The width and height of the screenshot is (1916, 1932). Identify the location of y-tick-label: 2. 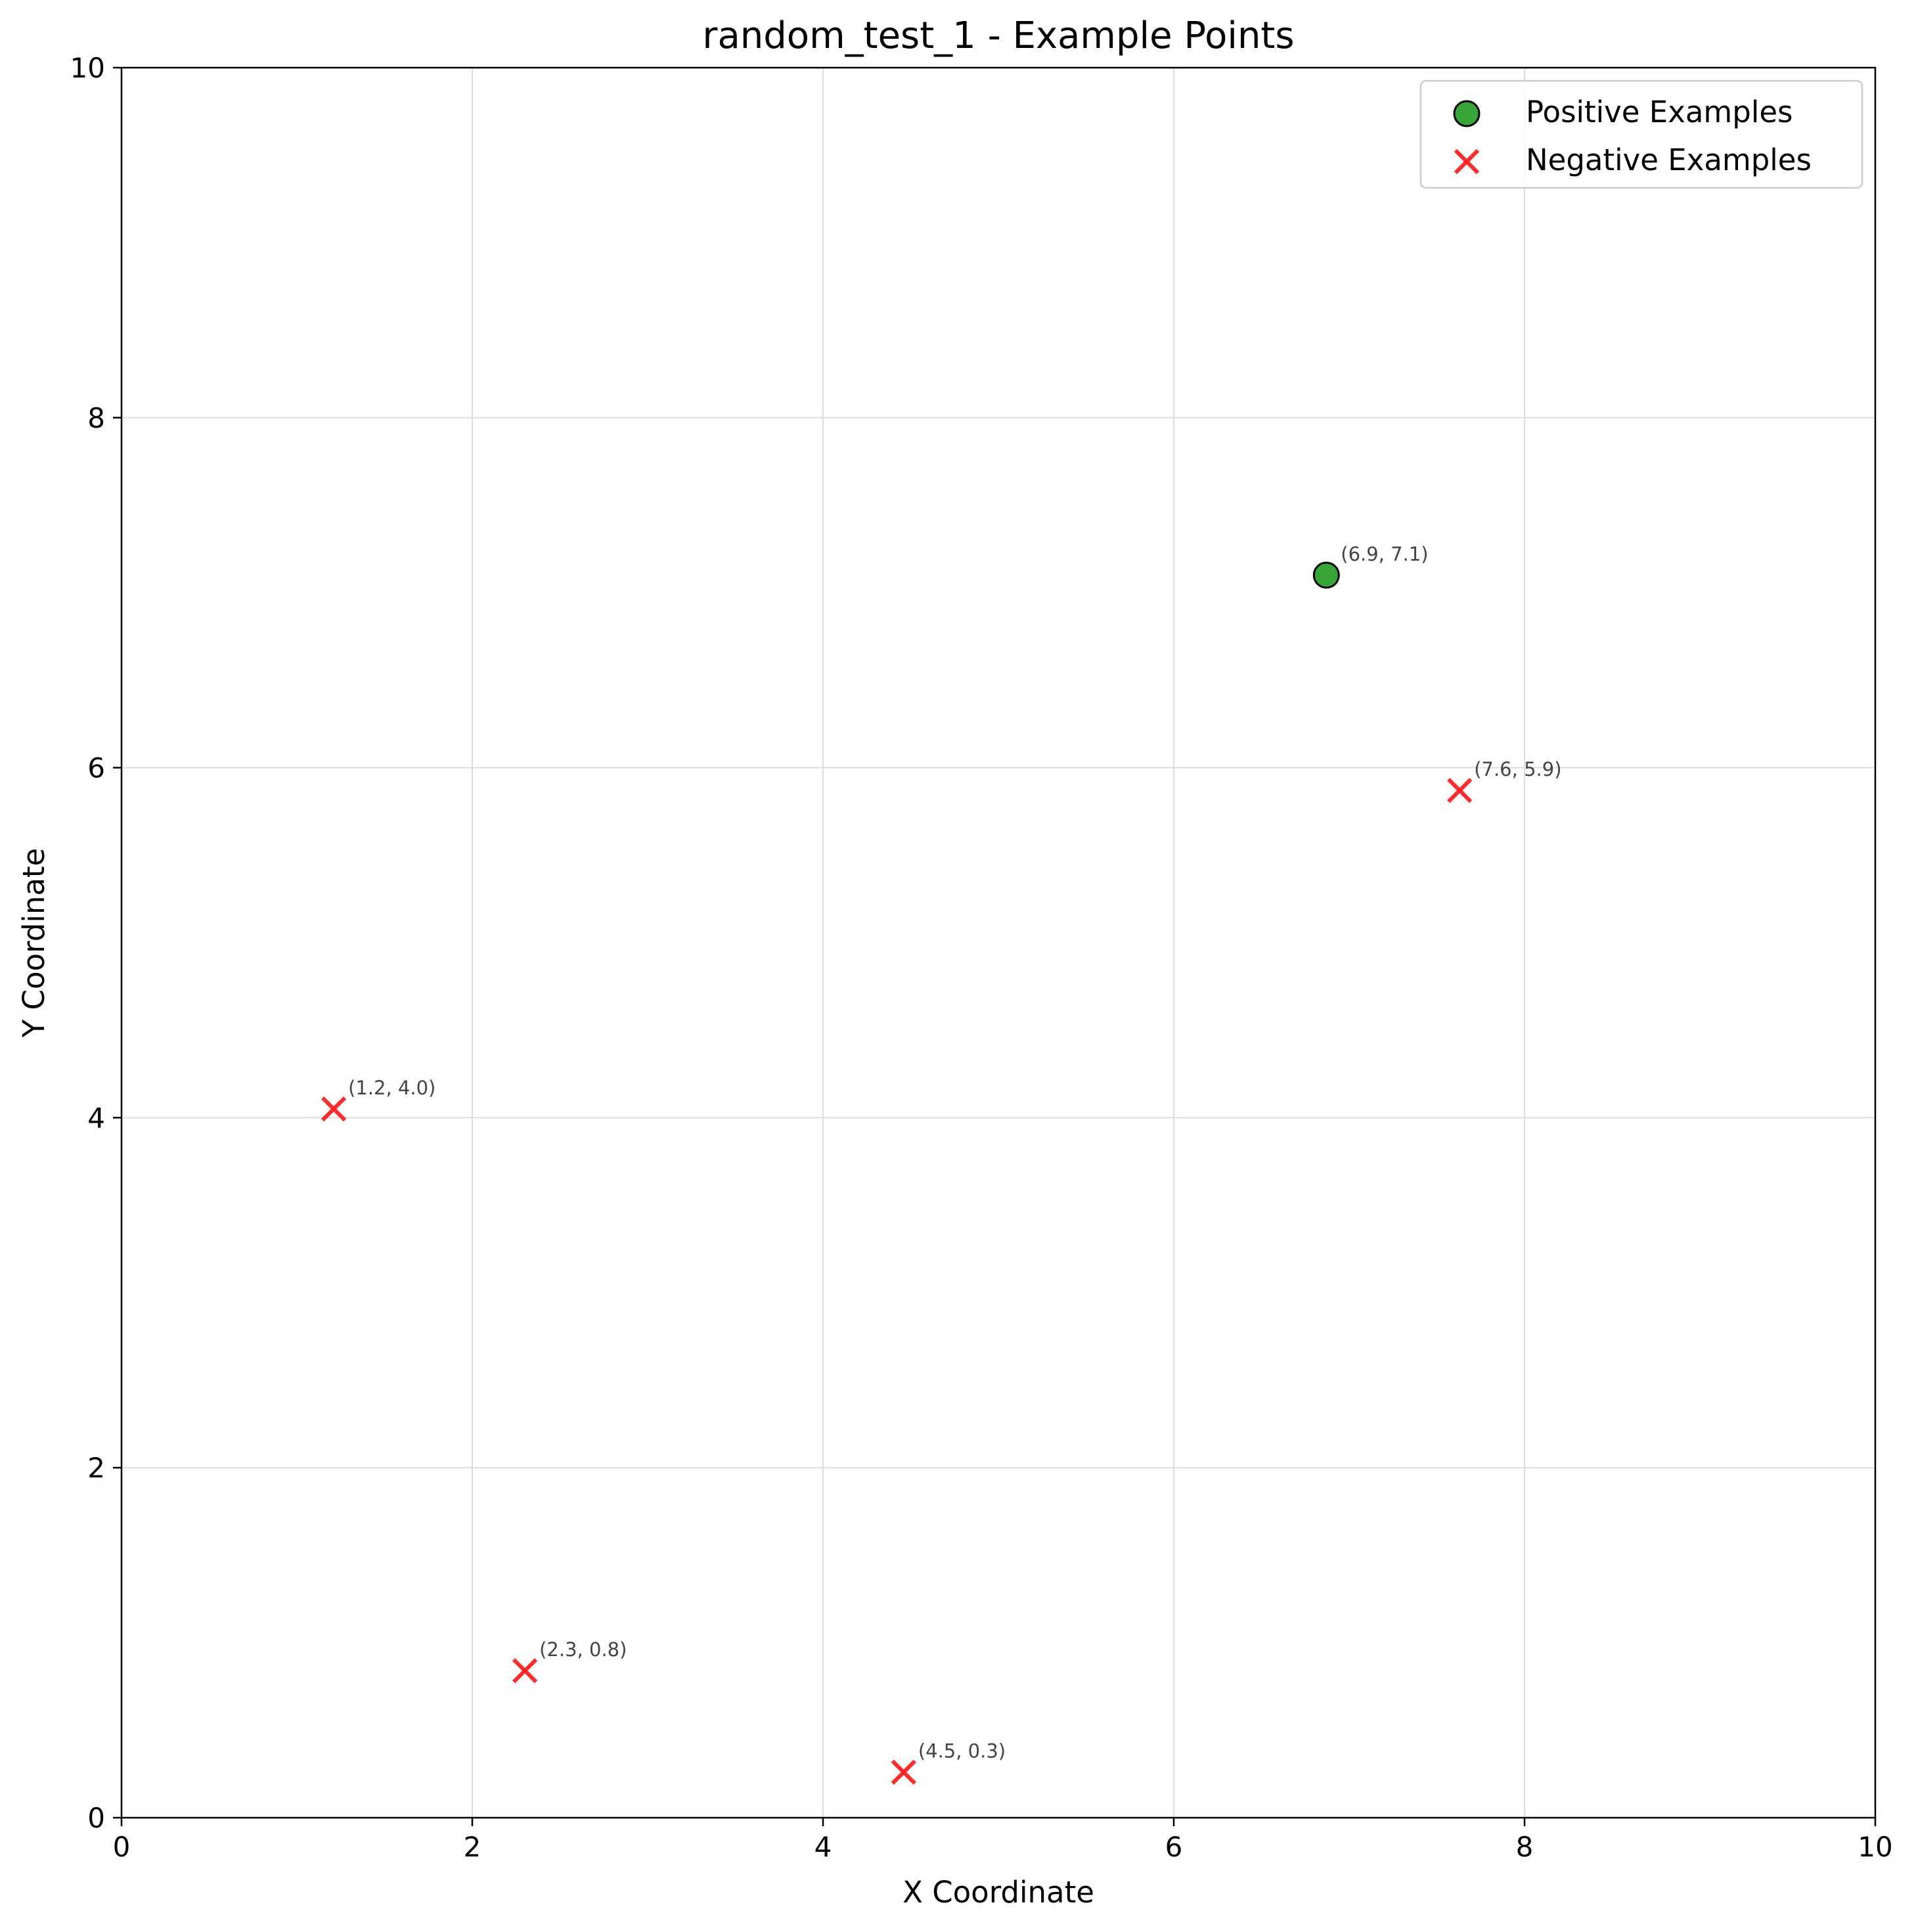
(96, 1468).